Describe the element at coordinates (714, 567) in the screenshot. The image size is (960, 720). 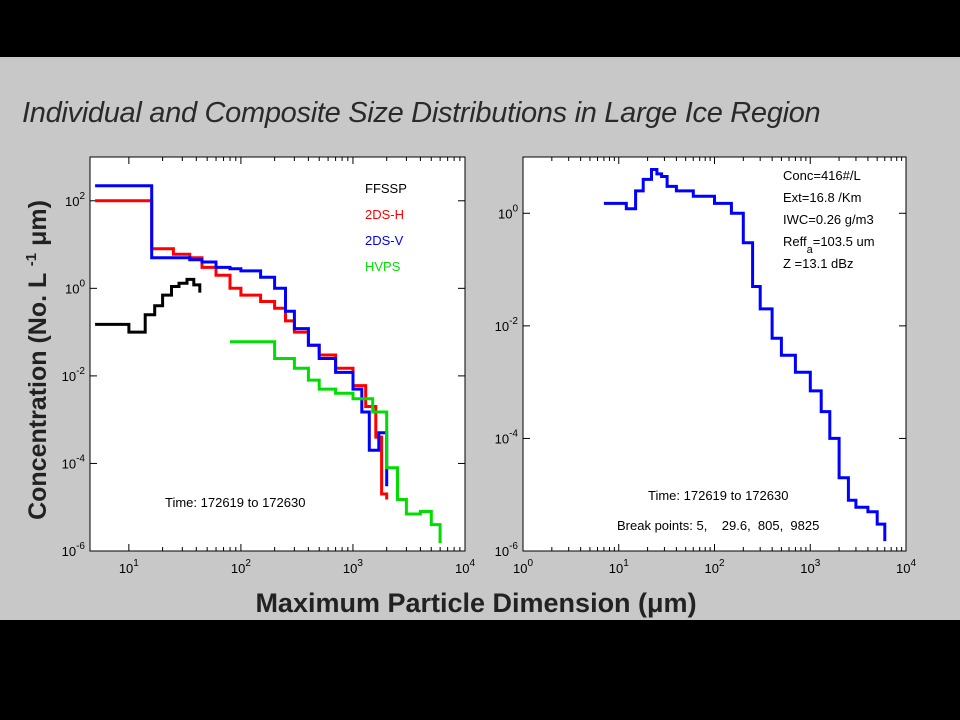
I see `tick-label-x-2: 10²` at that location.